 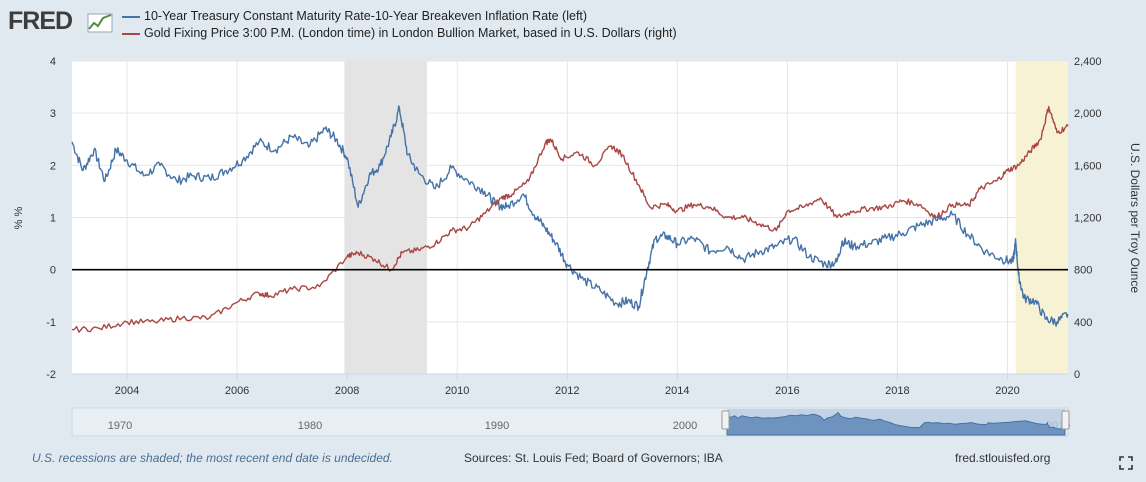 What do you see at coordinates (897, 391) in the screenshot?
I see `x-tick-label: 2018` at bounding box center [897, 391].